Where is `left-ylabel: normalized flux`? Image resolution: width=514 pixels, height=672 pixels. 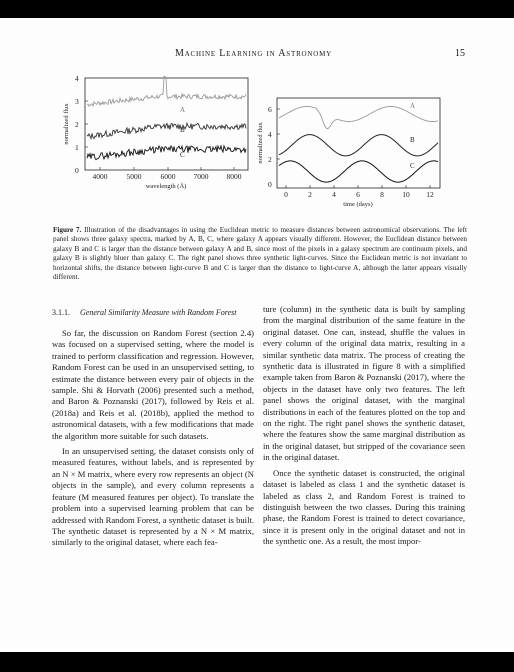
left-ylabel: normalized flux is located at coordinates (66, 124).